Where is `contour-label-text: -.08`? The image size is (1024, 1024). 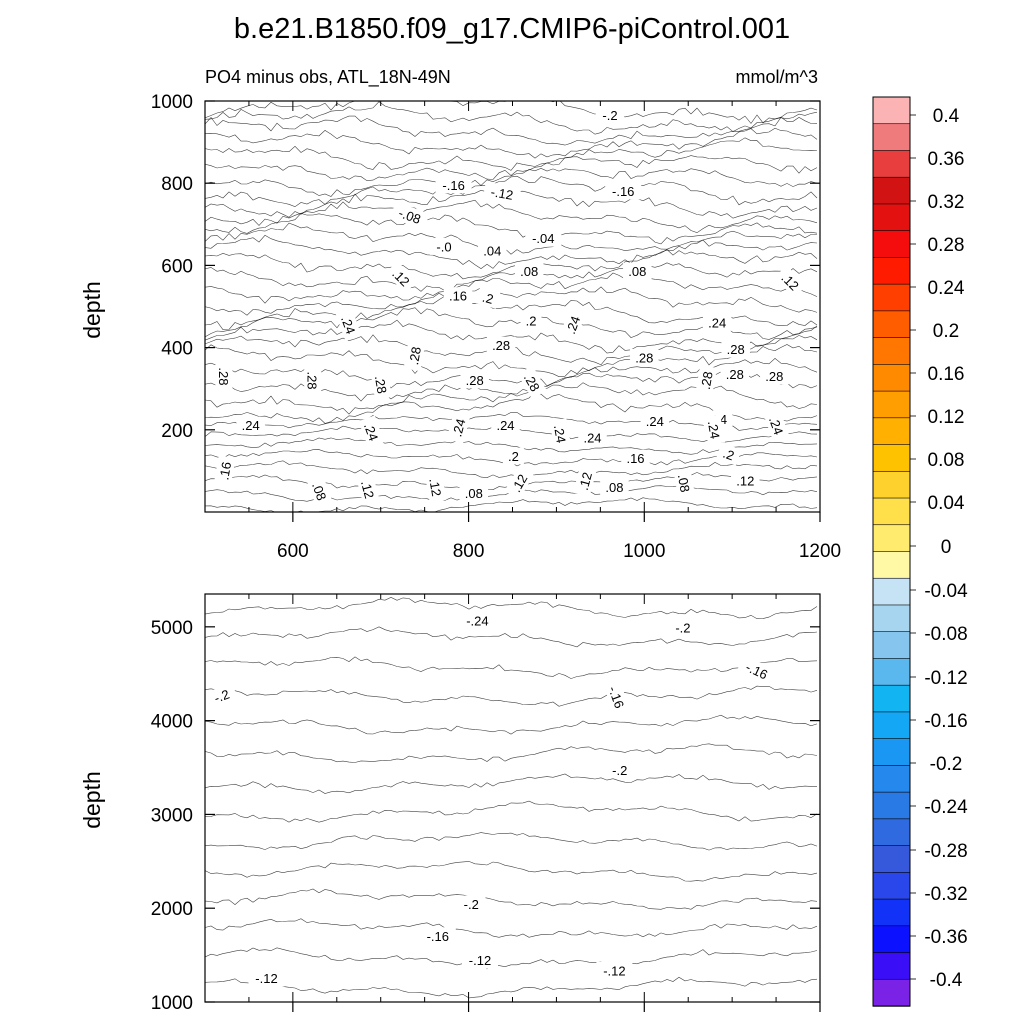
contour-label-text: -.08 is located at coordinates (410, 216).